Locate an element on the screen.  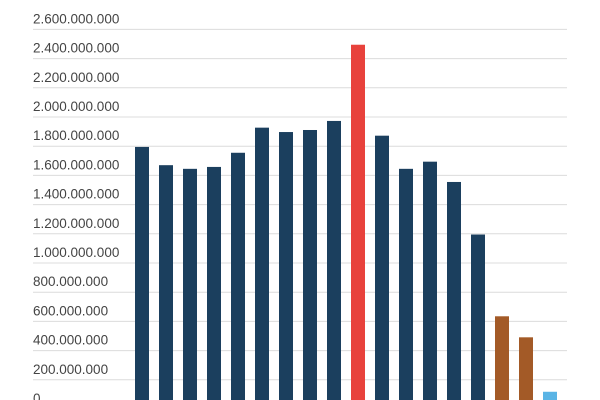
y-tick-label: 2.400.000.000 is located at coordinates (76, 48).